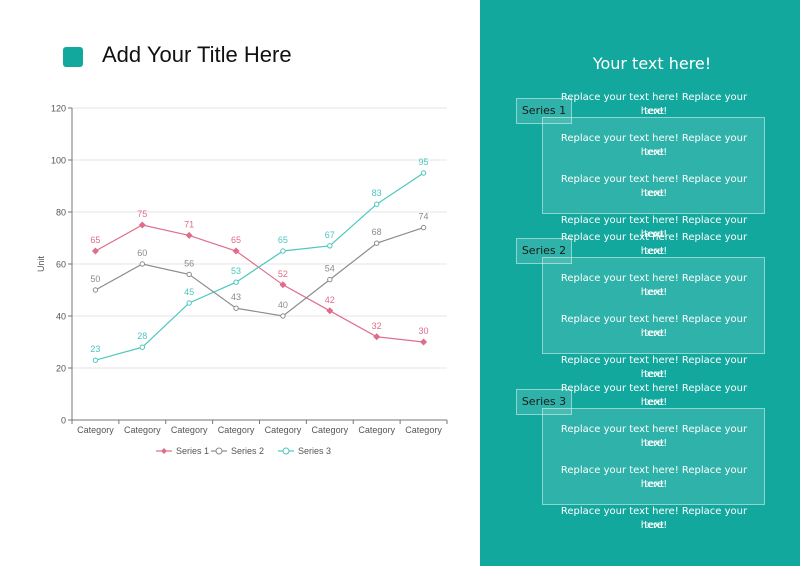  What do you see at coordinates (41, 264) in the screenshot?
I see `y-axis-title: Unit` at bounding box center [41, 264].